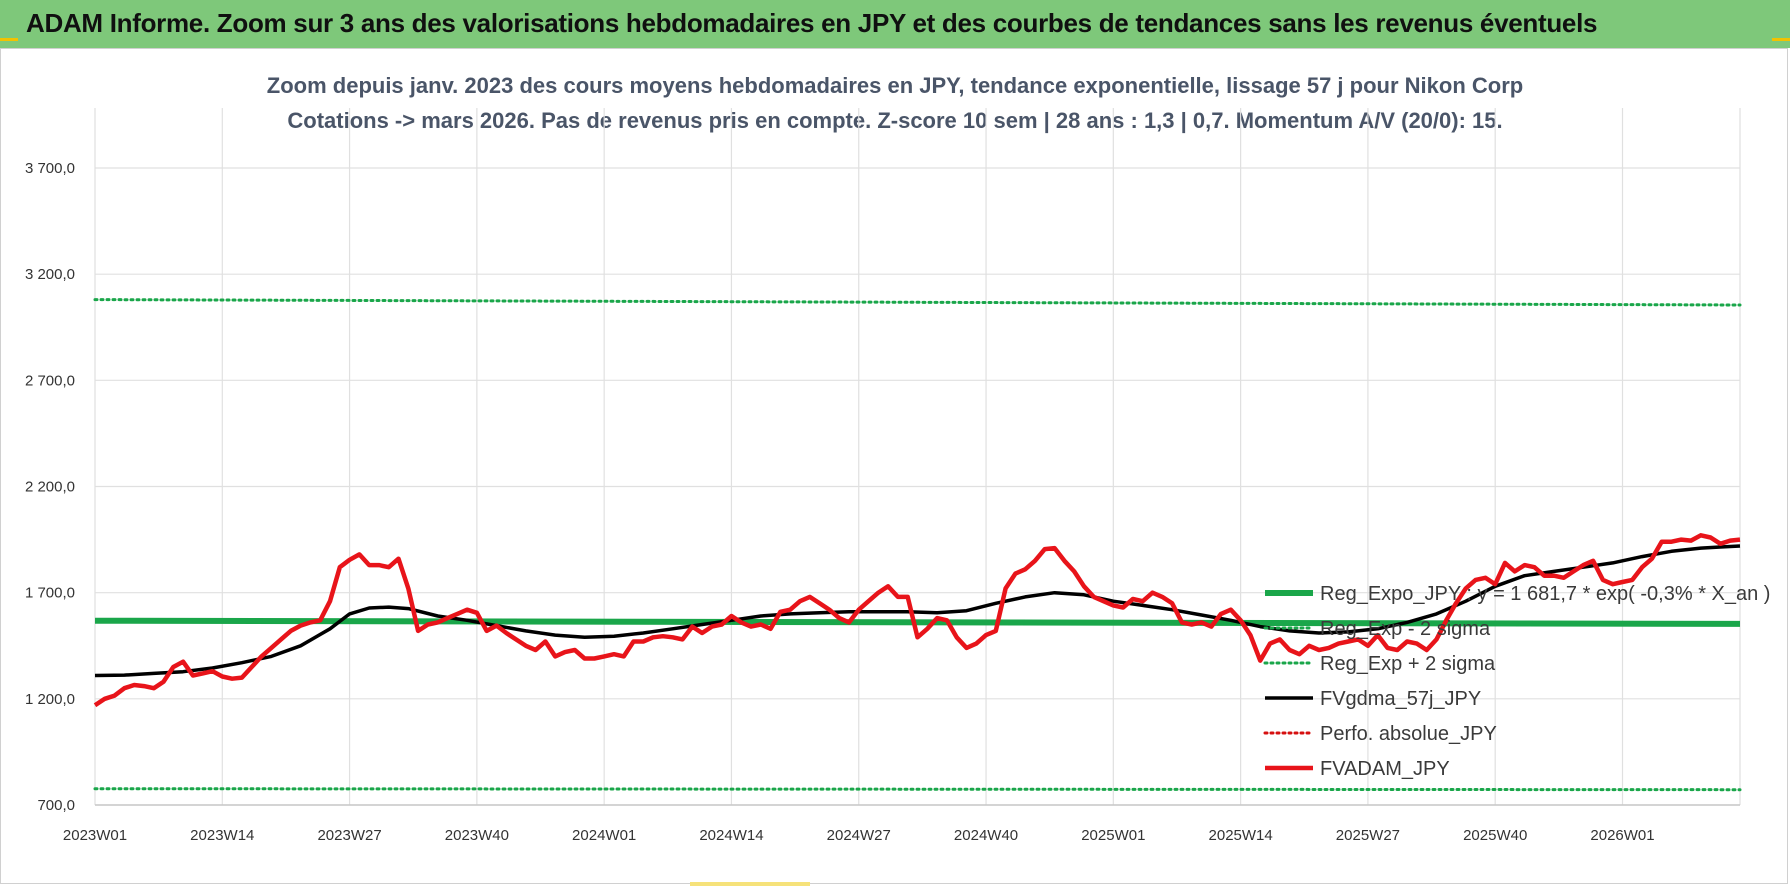 The image size is (1790, 886). Describe the element at coordinates (1400, 699) in the screenshot. I see `legend-label: FVgdma_57j_JPY` at that location.